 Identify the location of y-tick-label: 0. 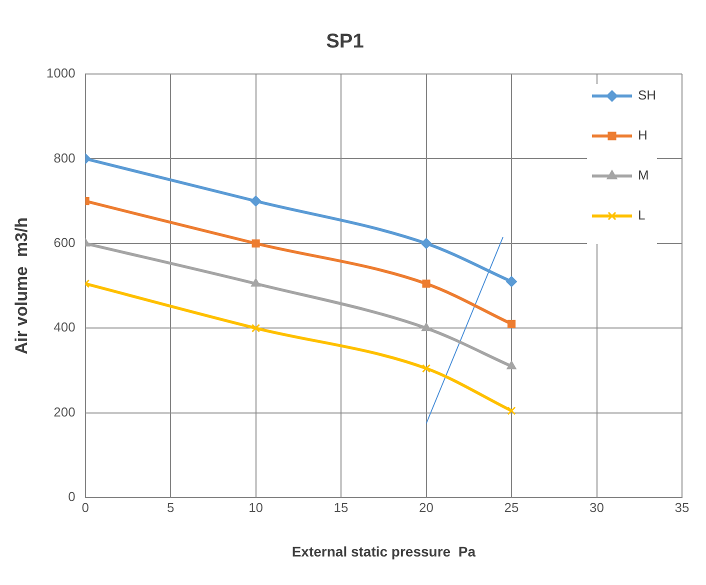
(72, 496).